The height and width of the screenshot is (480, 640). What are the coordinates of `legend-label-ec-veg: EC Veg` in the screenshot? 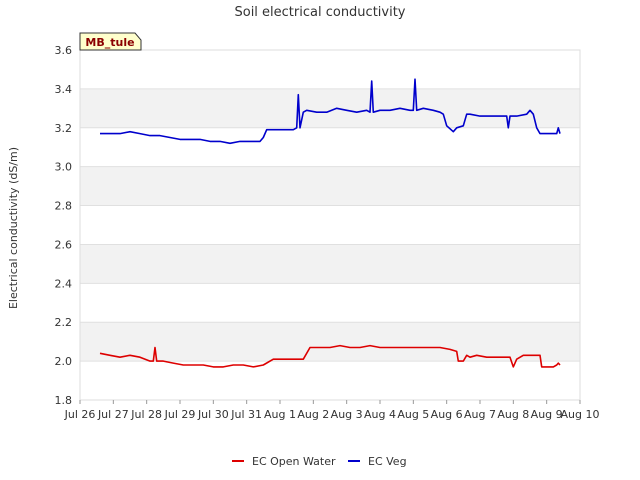 It's located at (387, 461).